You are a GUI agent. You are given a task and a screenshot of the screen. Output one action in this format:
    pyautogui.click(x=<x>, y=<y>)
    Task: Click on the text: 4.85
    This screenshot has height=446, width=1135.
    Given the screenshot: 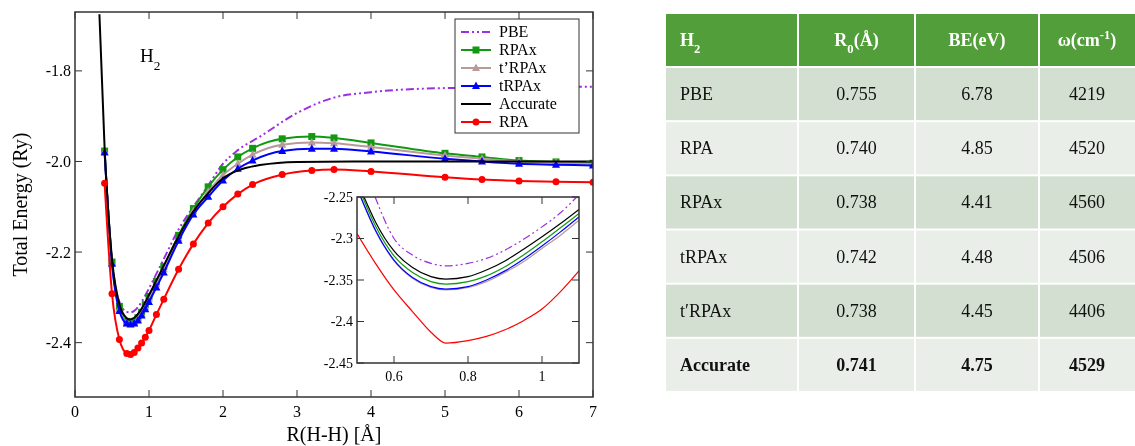 What is the action you would take?
    pyautogui.click(x=977, y=148)
    